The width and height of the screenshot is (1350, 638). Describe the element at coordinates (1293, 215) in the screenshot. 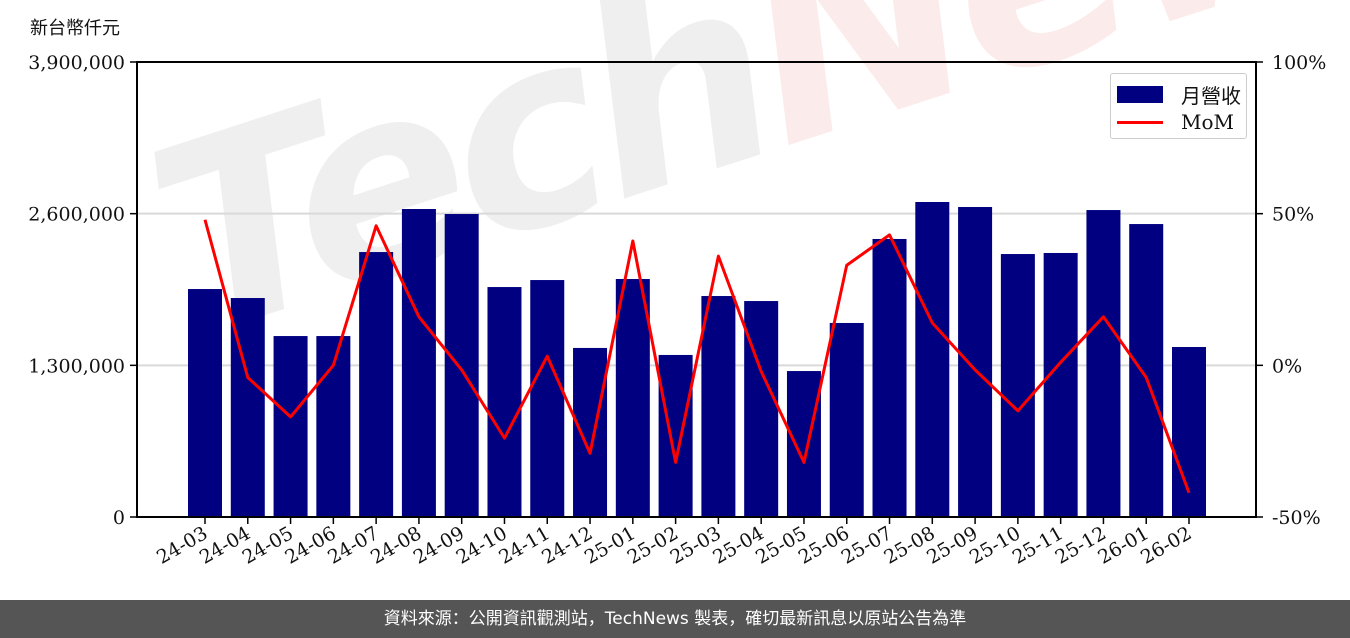

I see `right-tick-label: 50%` at that location.